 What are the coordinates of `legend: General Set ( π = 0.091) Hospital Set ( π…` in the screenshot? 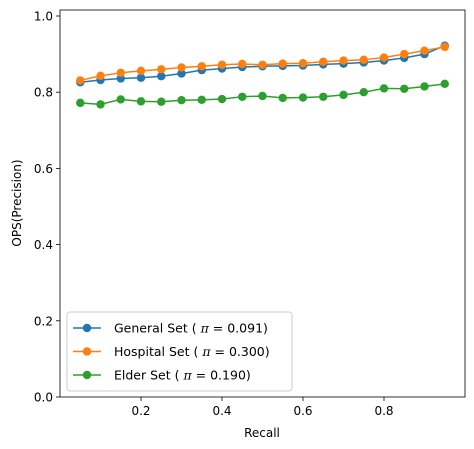 It's located at (179, 351).